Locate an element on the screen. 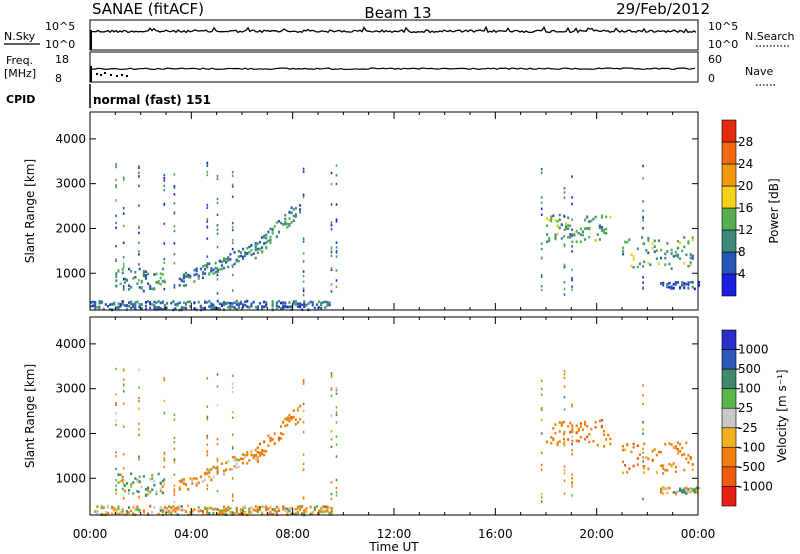 The image size is (800, 554). nave-label: Nave is located at coordinates (759, 71).